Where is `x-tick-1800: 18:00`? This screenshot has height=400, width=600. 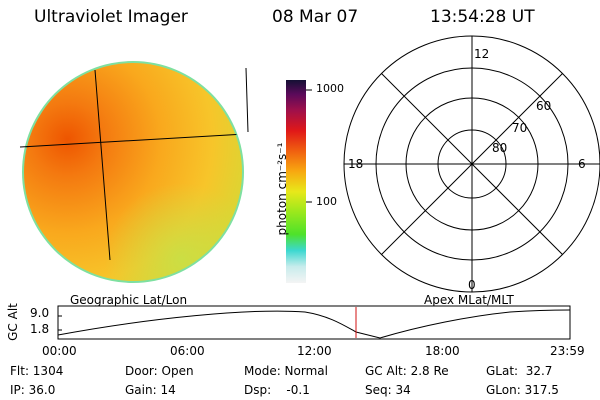 x-tick-1800: 18:00 is located at coordinates (442, 351).